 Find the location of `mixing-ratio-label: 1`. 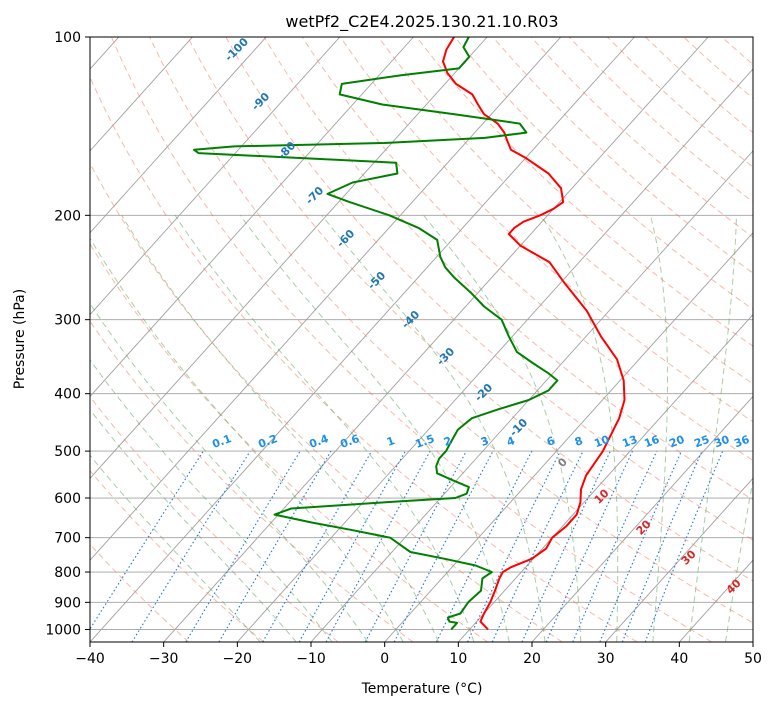

mixing-ratio-label: 1 is located at coordinates (391, 441).